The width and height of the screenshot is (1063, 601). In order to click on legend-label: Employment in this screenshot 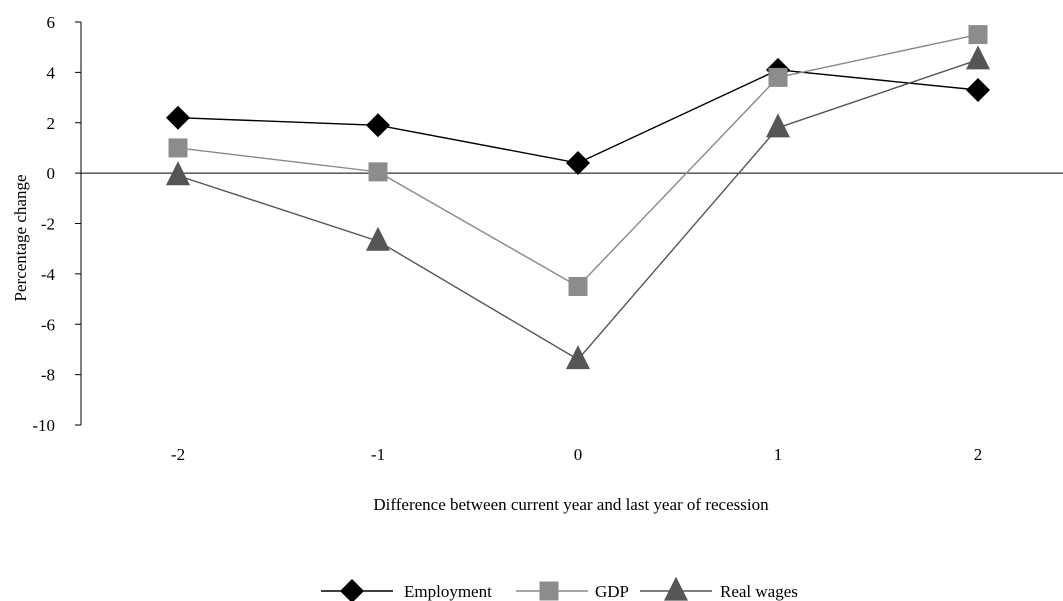, I will do `click(448, 591)`.